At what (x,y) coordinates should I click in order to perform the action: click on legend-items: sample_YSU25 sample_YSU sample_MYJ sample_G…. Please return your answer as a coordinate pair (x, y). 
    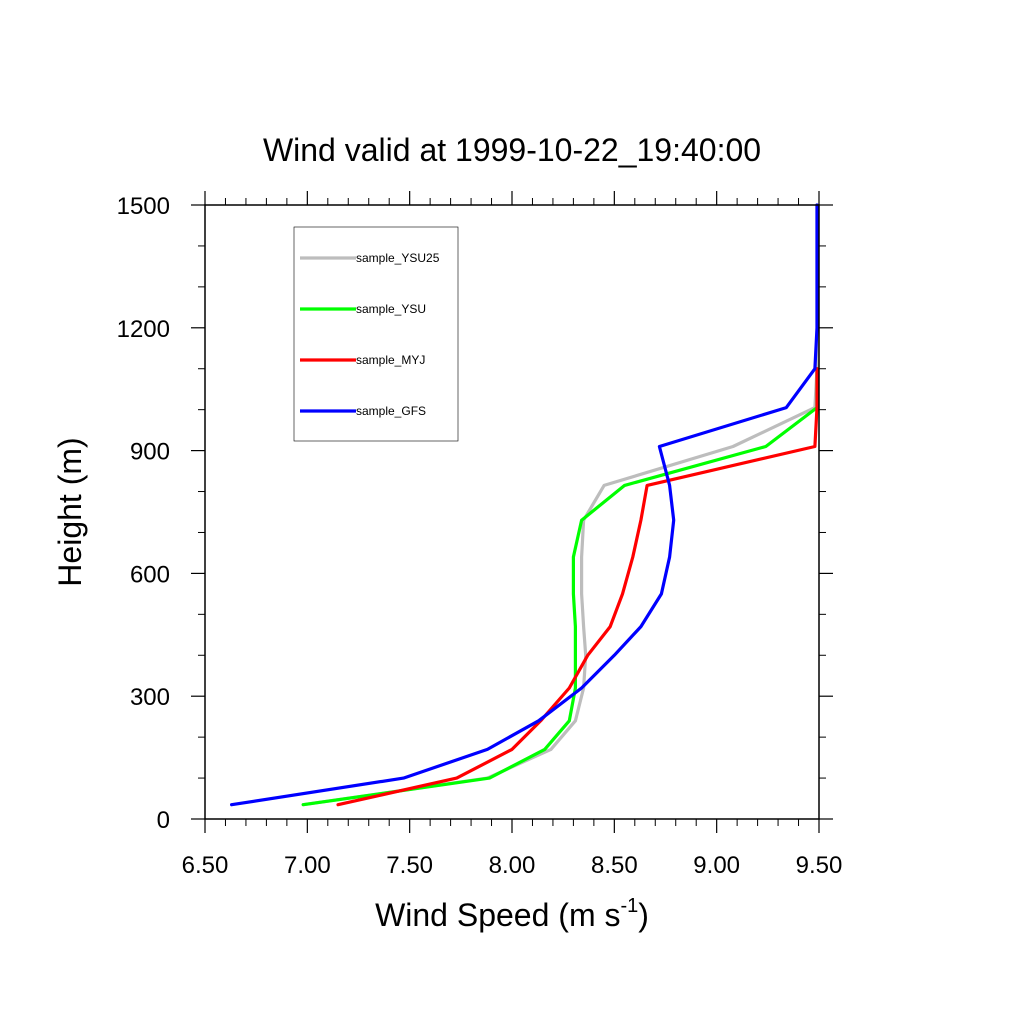
    Looking at the image, I should click on (370, 334).